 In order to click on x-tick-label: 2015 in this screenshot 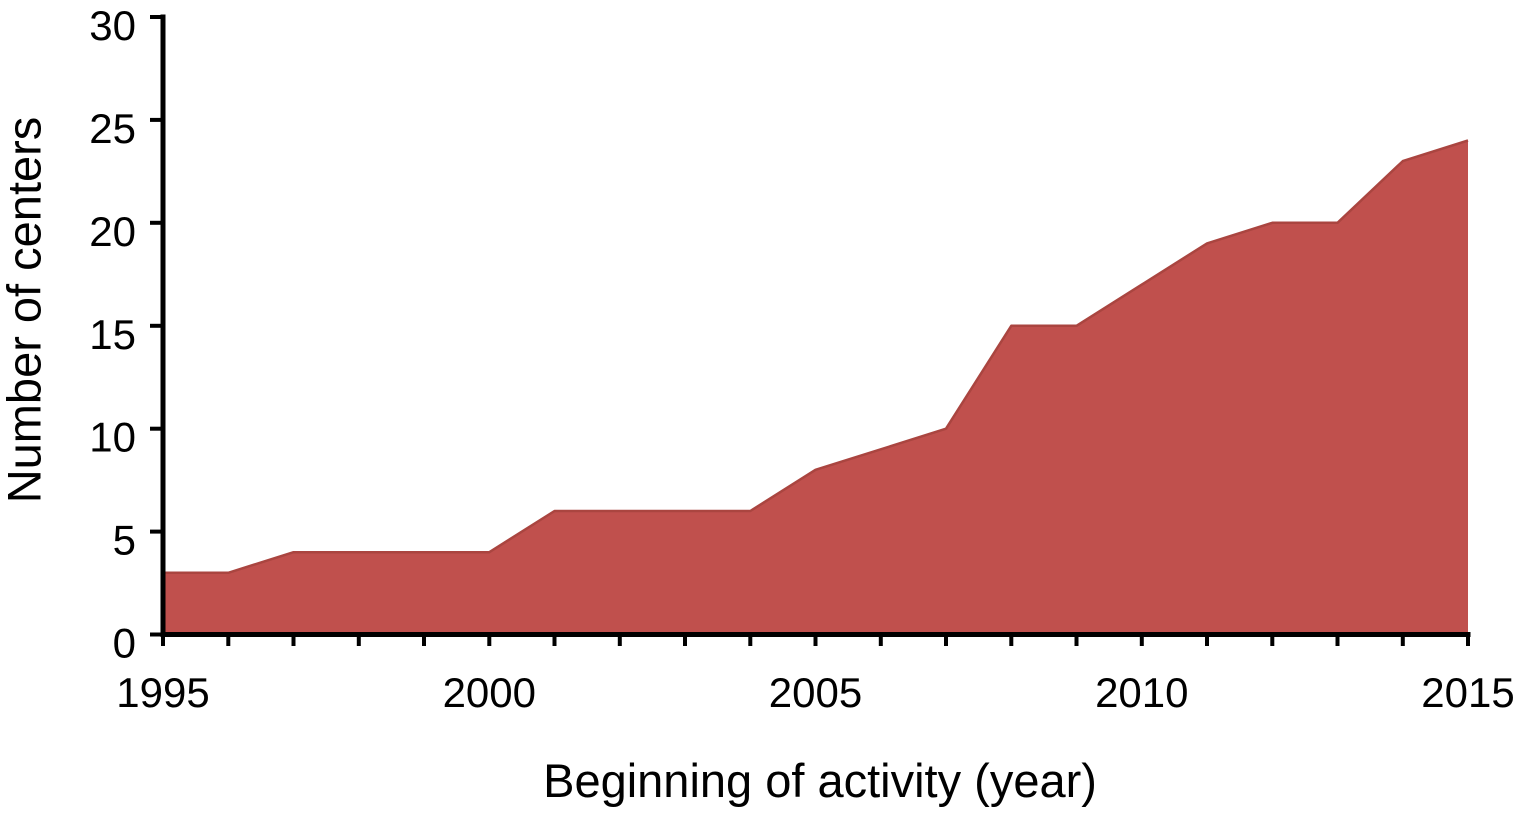, I will do `click(1467, 692)`.